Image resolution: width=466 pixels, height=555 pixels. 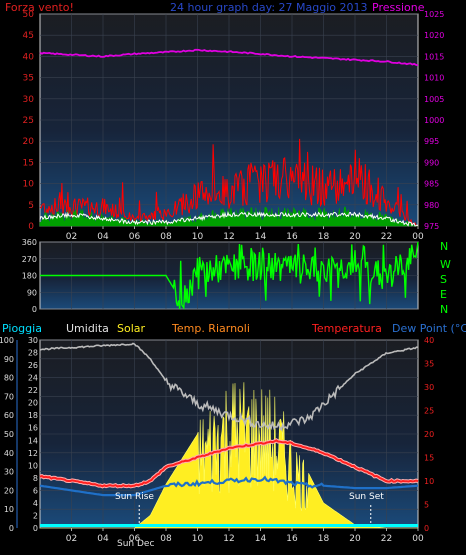 I want to click on solar-tick-label: 28, so click(x=33, y=353).